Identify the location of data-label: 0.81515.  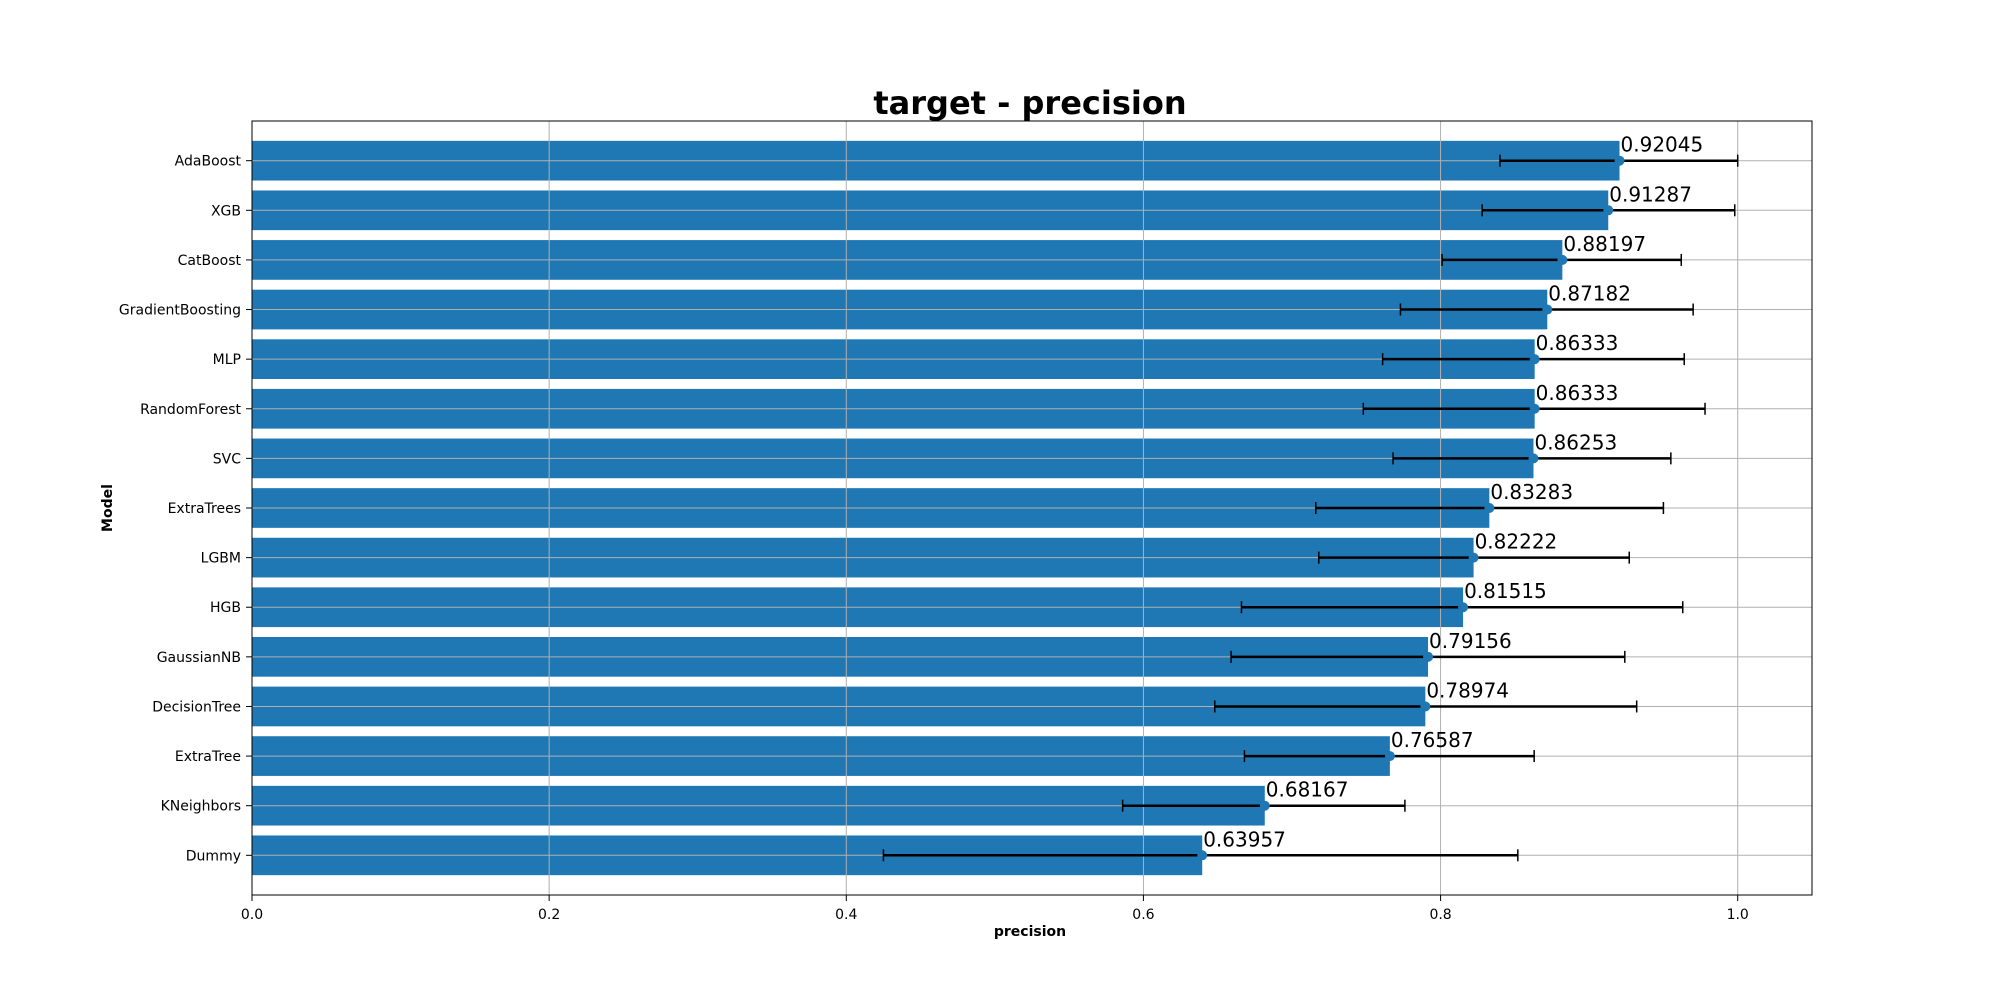
(1505, 591).